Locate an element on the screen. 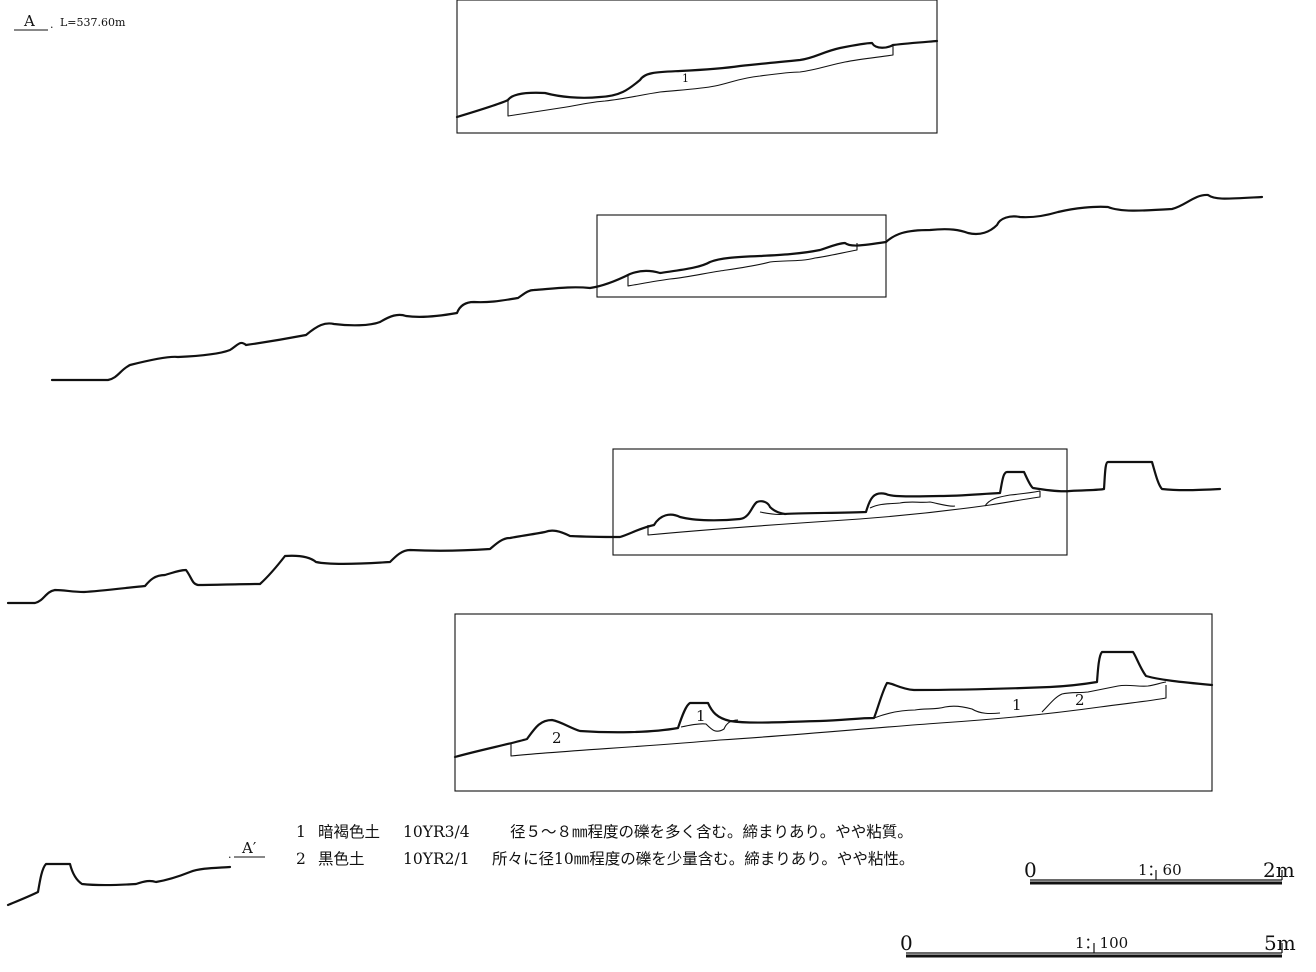 The width and height of the screenshot is (1316, 972). scale60-end: 2m is located at coordinates (1279, 870).